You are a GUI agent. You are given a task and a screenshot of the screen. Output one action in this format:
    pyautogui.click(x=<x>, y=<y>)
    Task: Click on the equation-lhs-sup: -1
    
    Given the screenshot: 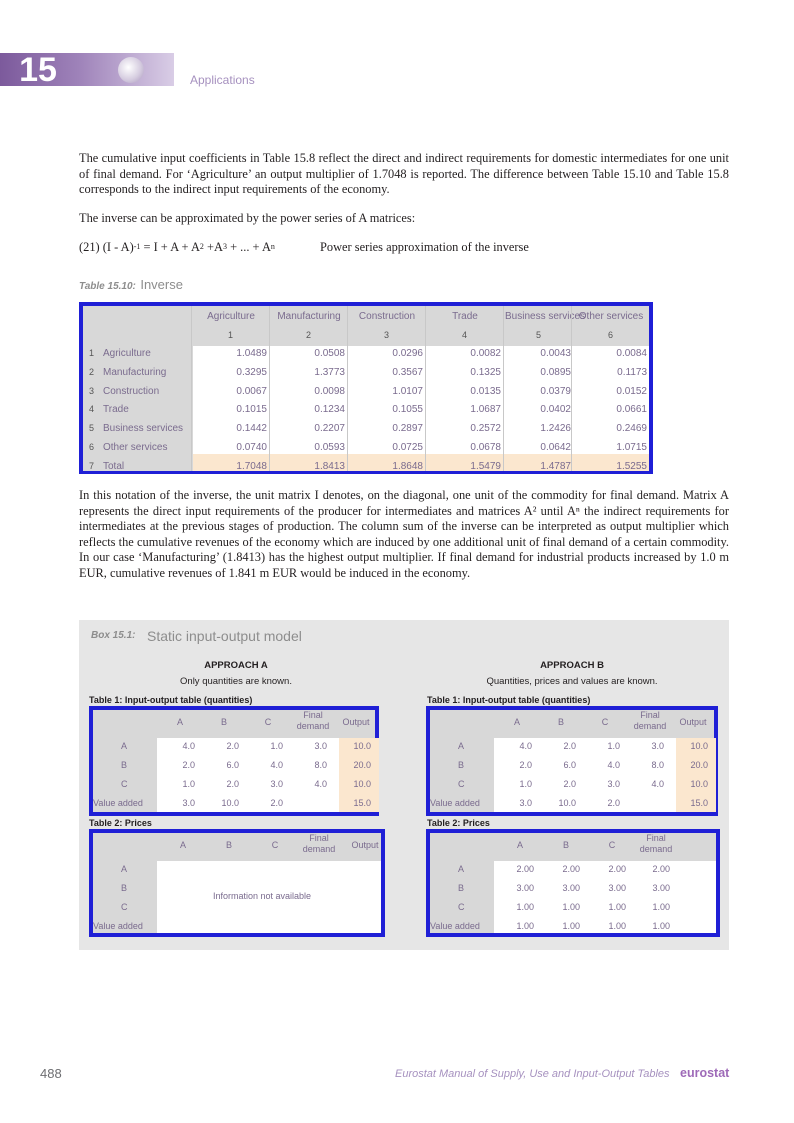 What is the action you would take?
    pyautogui.click(x=137, y=246)
    